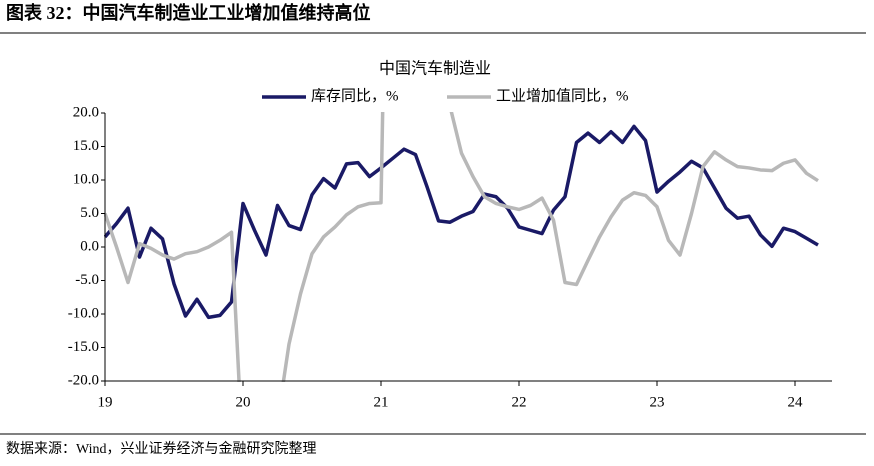 Image resolution: width=874 pixels, height=466 pixels. Describe the element at coordinates (86, 112) in the screenshot. I see `y-tick-label: 20.0` at that location.